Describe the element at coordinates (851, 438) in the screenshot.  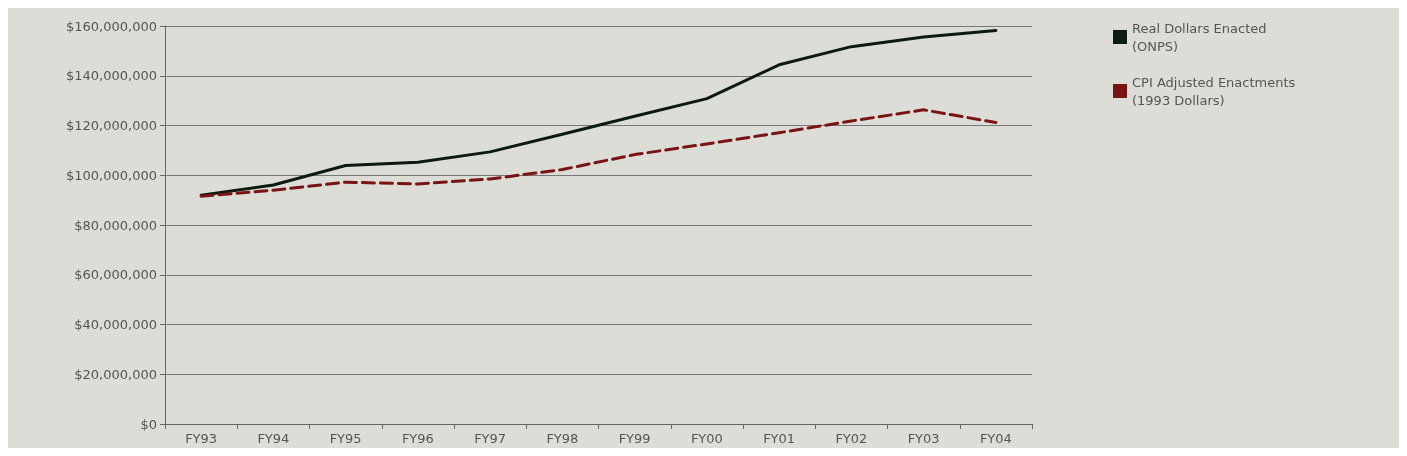
I see `x-tick-label: FY02` at that location.